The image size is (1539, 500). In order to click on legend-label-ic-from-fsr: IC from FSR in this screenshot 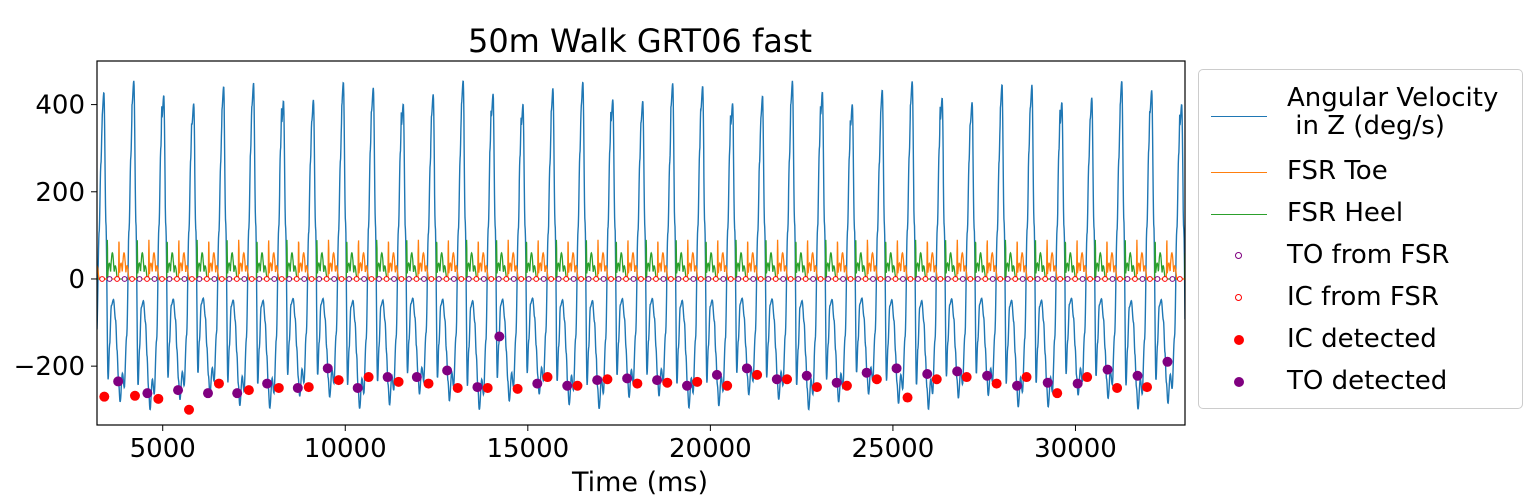, I will do `click(1363, 297)`.